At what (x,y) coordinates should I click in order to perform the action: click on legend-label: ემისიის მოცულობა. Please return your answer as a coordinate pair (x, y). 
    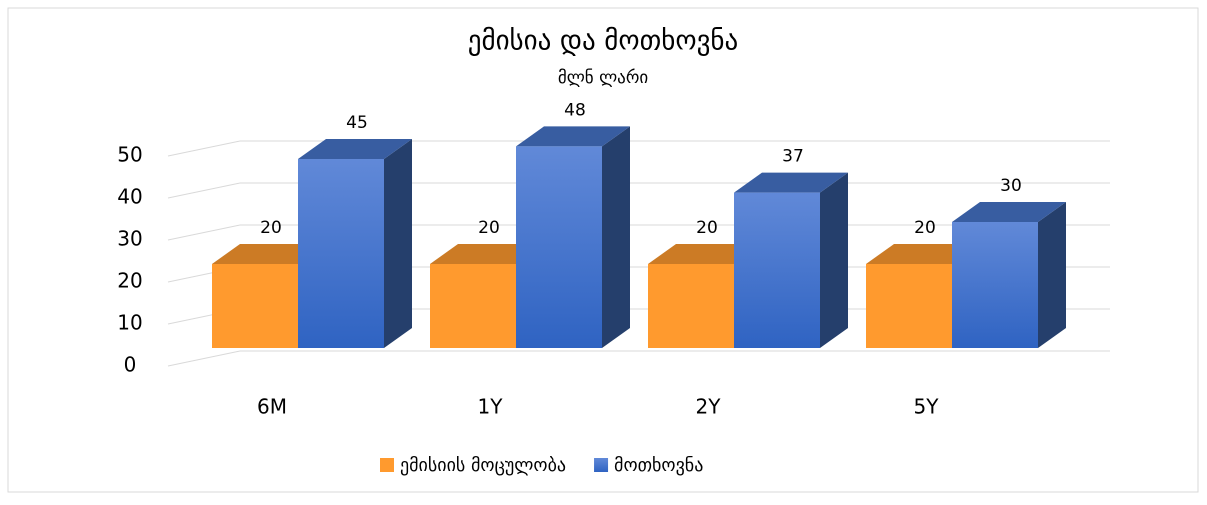
    Looking at the image, I should click on (483, 465).